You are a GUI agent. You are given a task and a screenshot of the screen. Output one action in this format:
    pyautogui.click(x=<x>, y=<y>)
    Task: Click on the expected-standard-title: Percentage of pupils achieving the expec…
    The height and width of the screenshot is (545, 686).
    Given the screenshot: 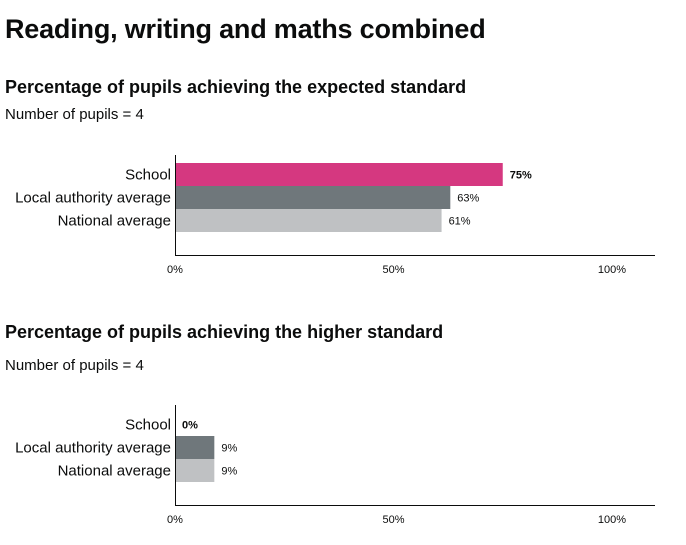 What is the action you would take?
    pyautogui.click(x=236, y=87)
    